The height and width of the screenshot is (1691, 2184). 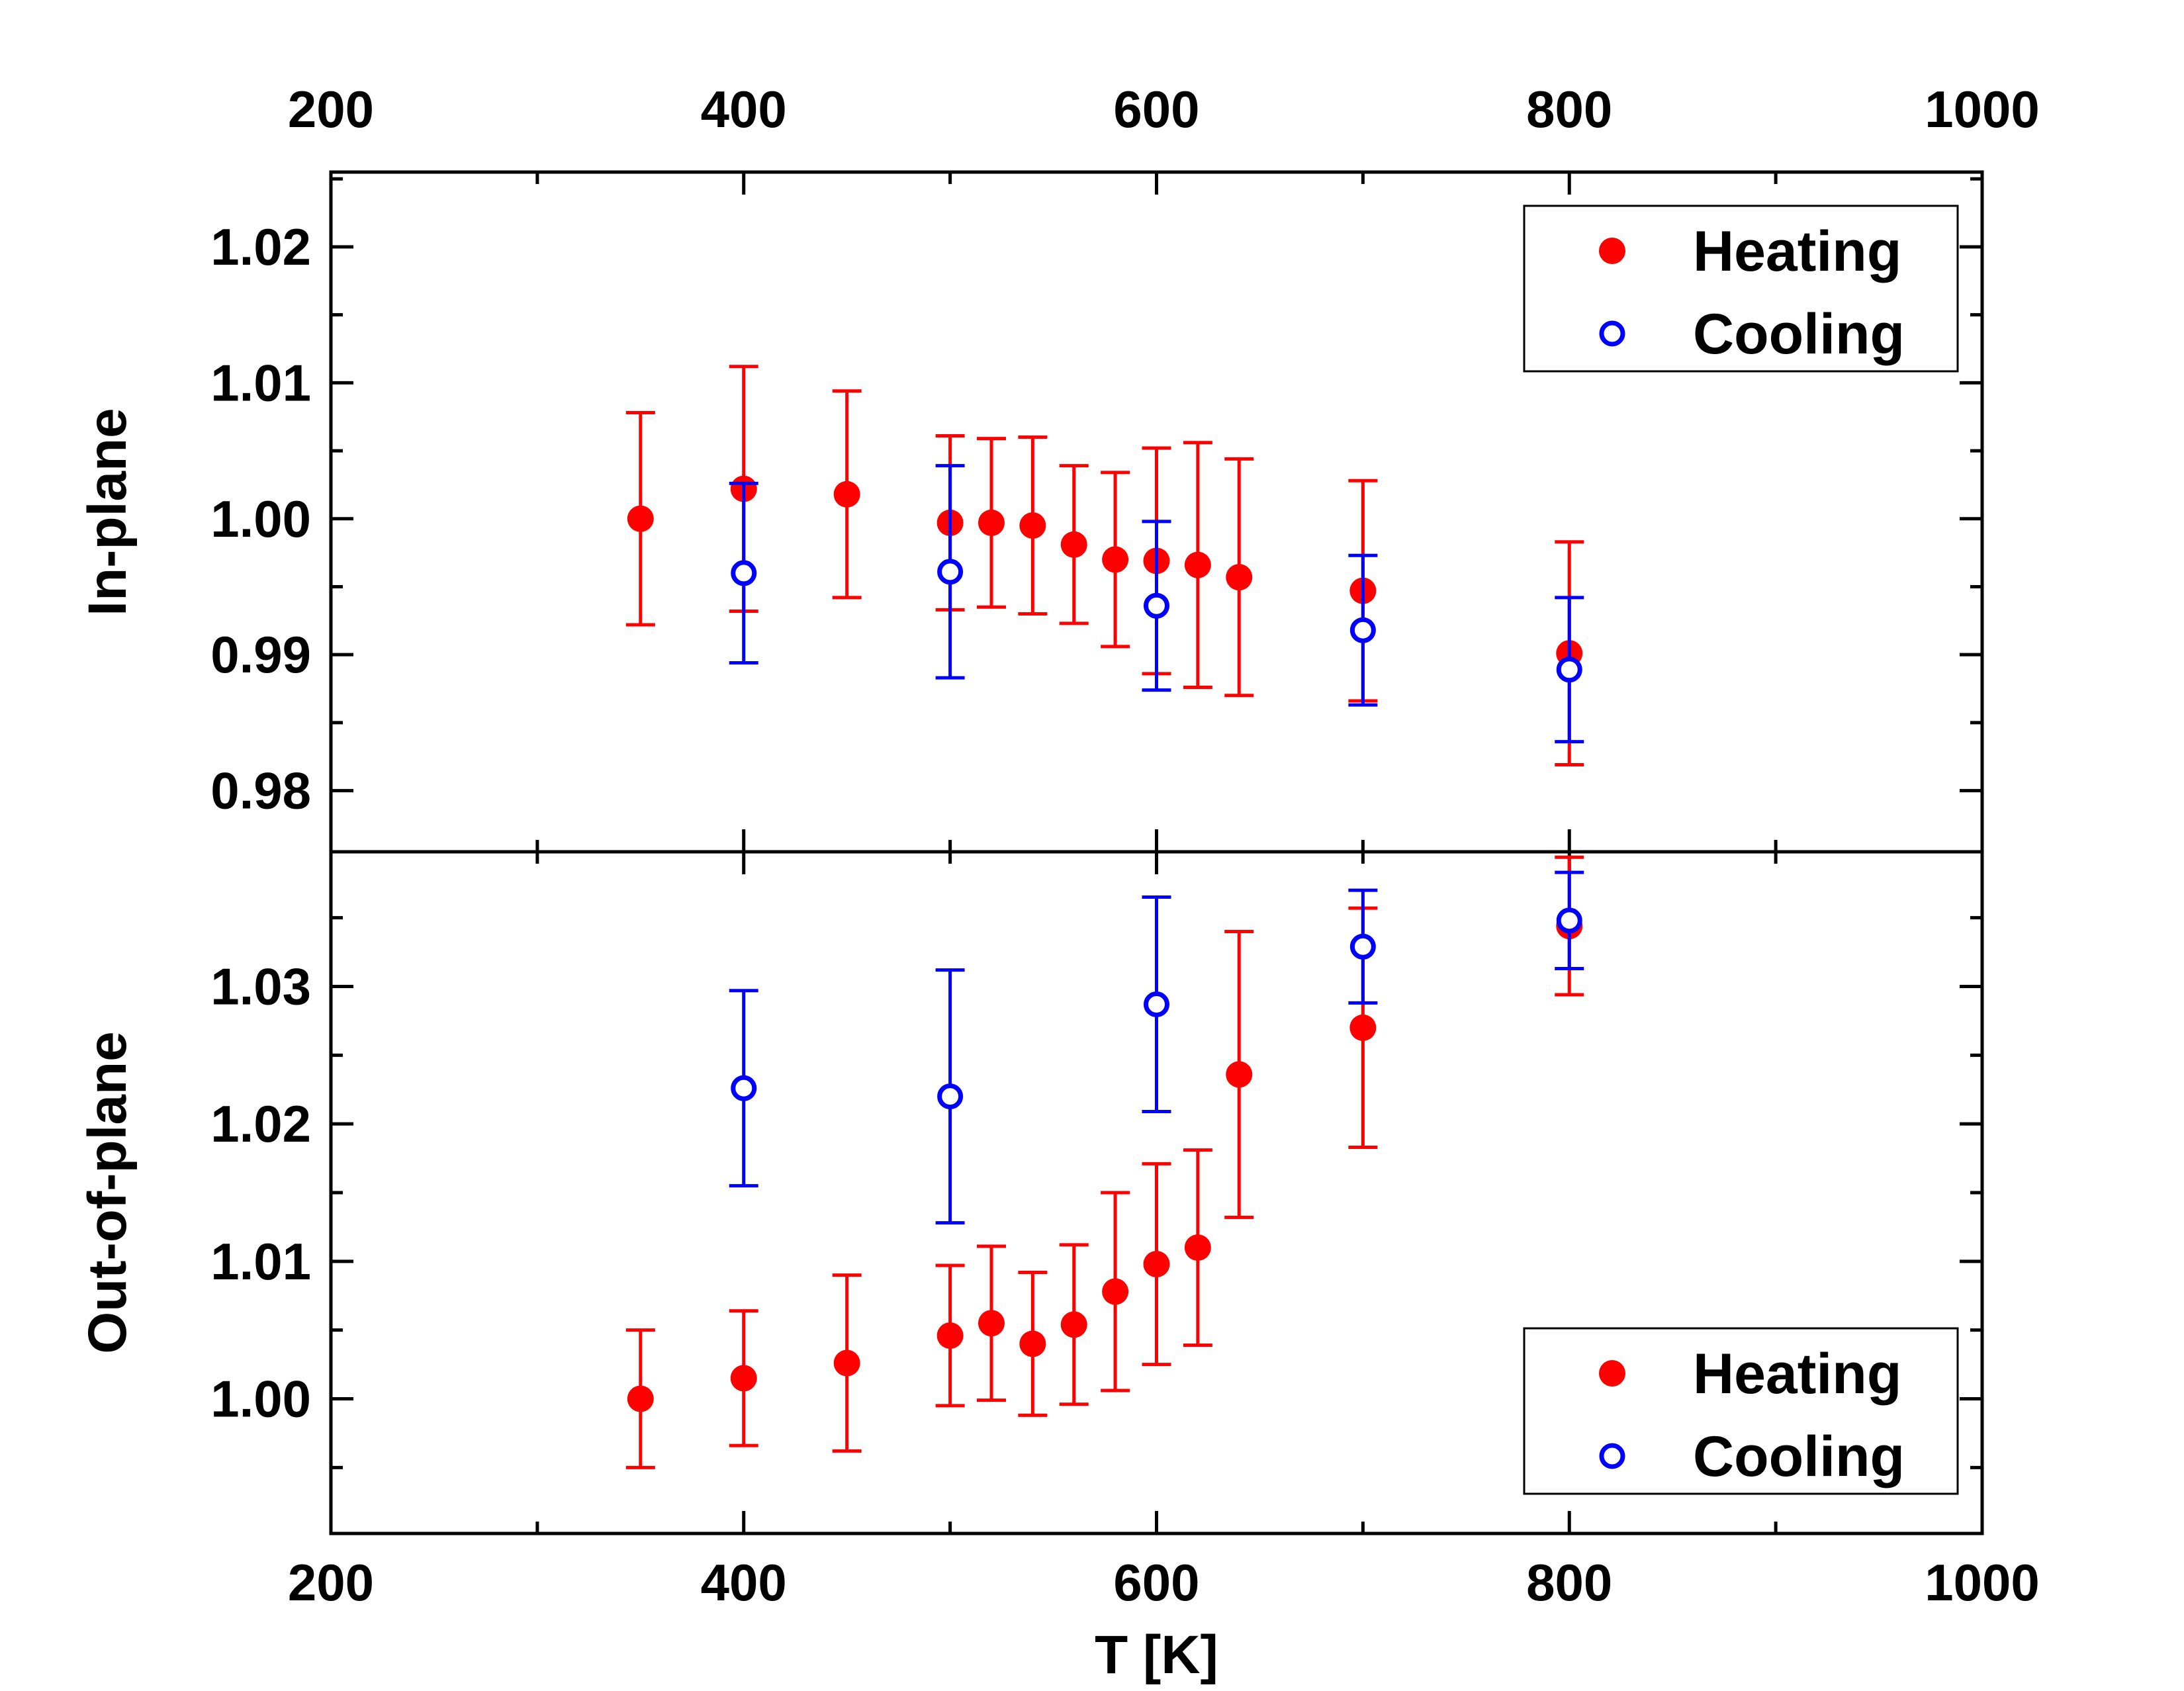 What do you see at coordinates (1797, 252) in the screenshot?
I see `top-legend-heating-label: Heating` at bounding box center [1797, 252].